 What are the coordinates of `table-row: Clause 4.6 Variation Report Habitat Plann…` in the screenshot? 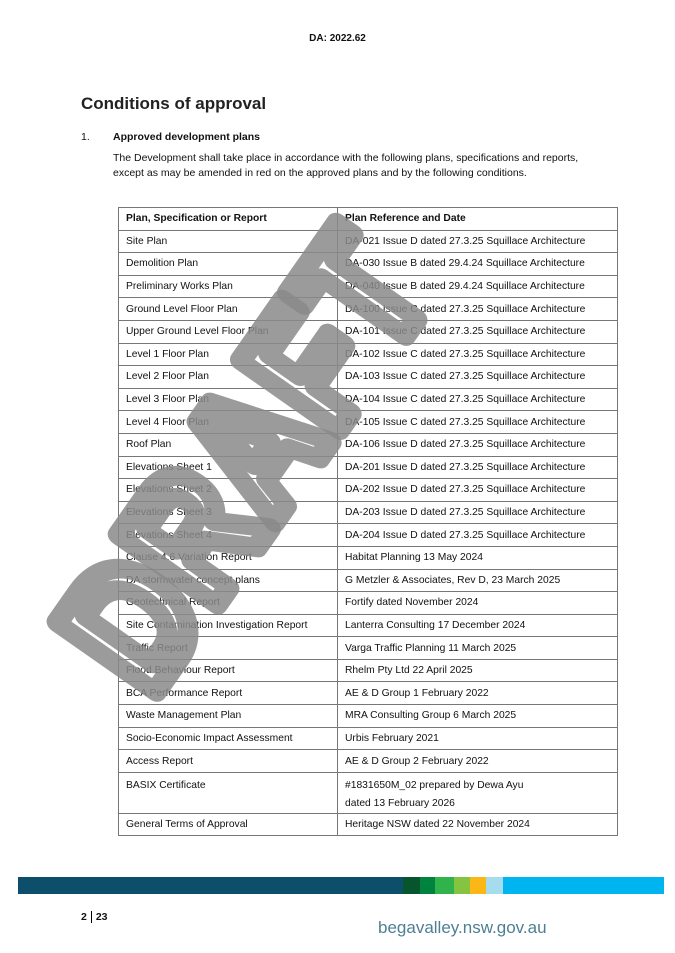 It's located at (368, 557).